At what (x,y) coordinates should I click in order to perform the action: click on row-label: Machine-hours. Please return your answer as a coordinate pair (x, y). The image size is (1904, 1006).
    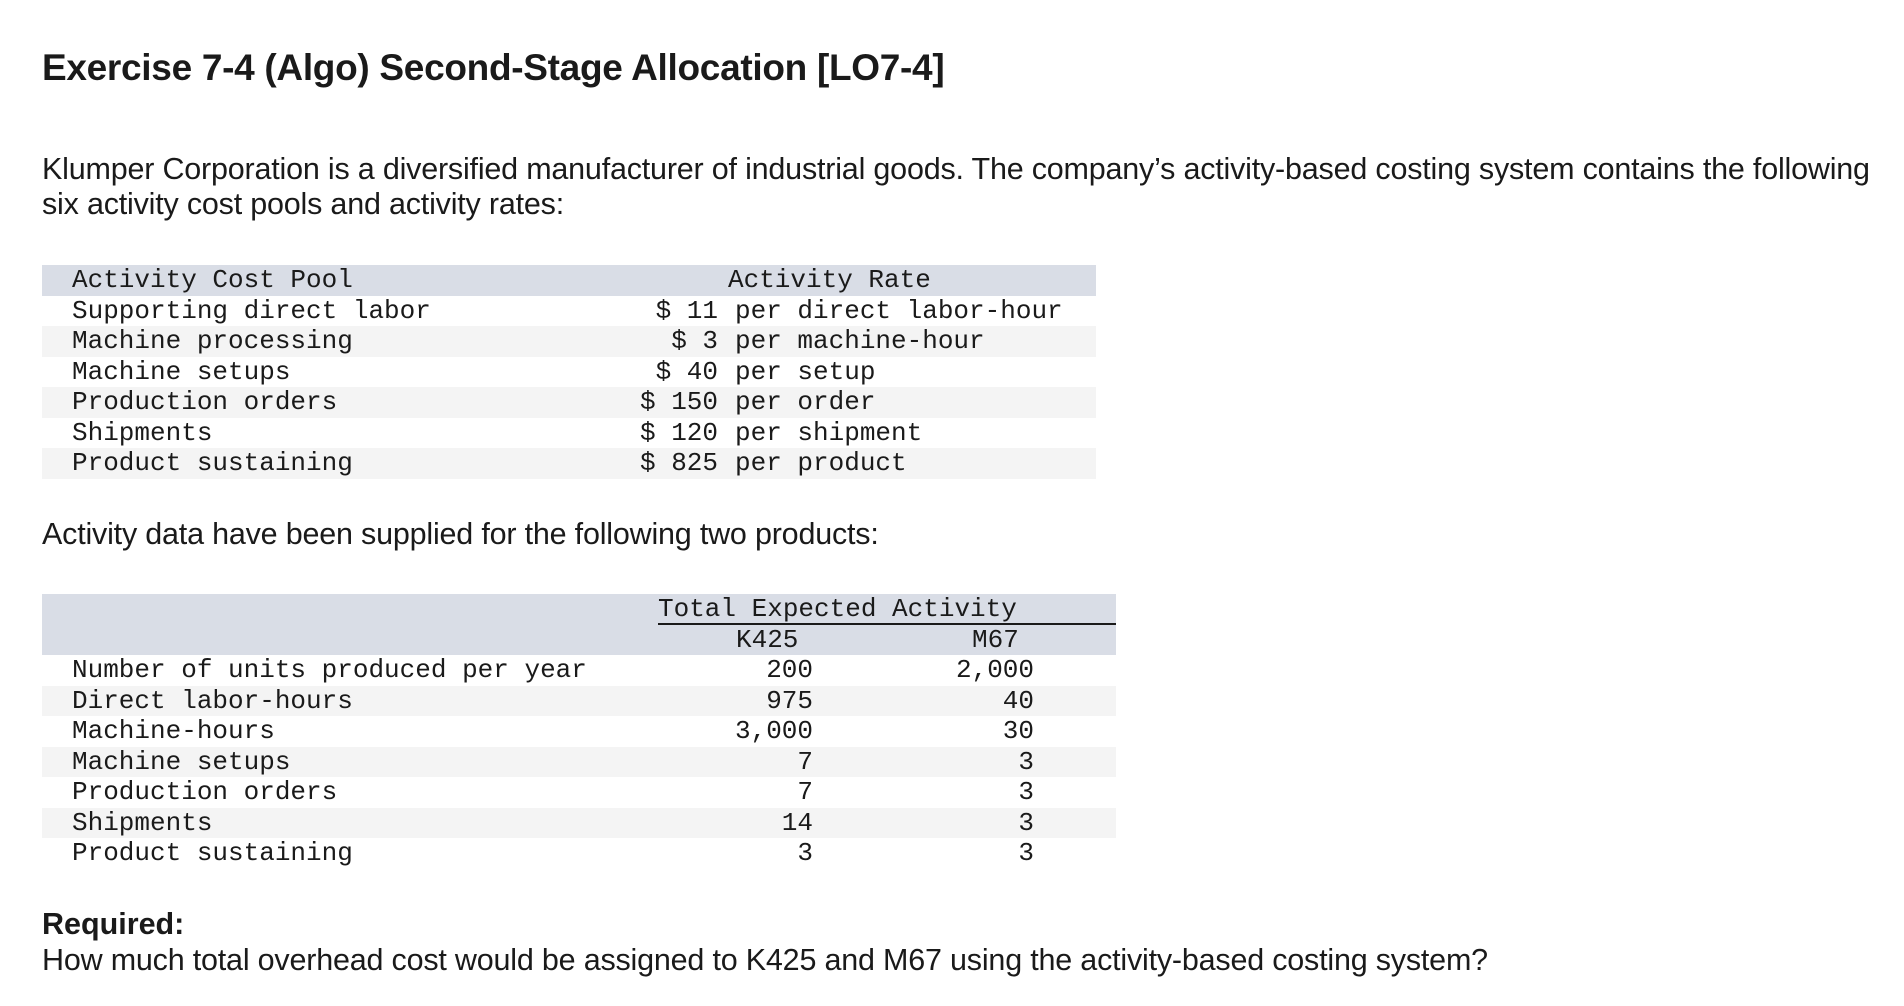
    Looking at the image, I should click on (173, 731).